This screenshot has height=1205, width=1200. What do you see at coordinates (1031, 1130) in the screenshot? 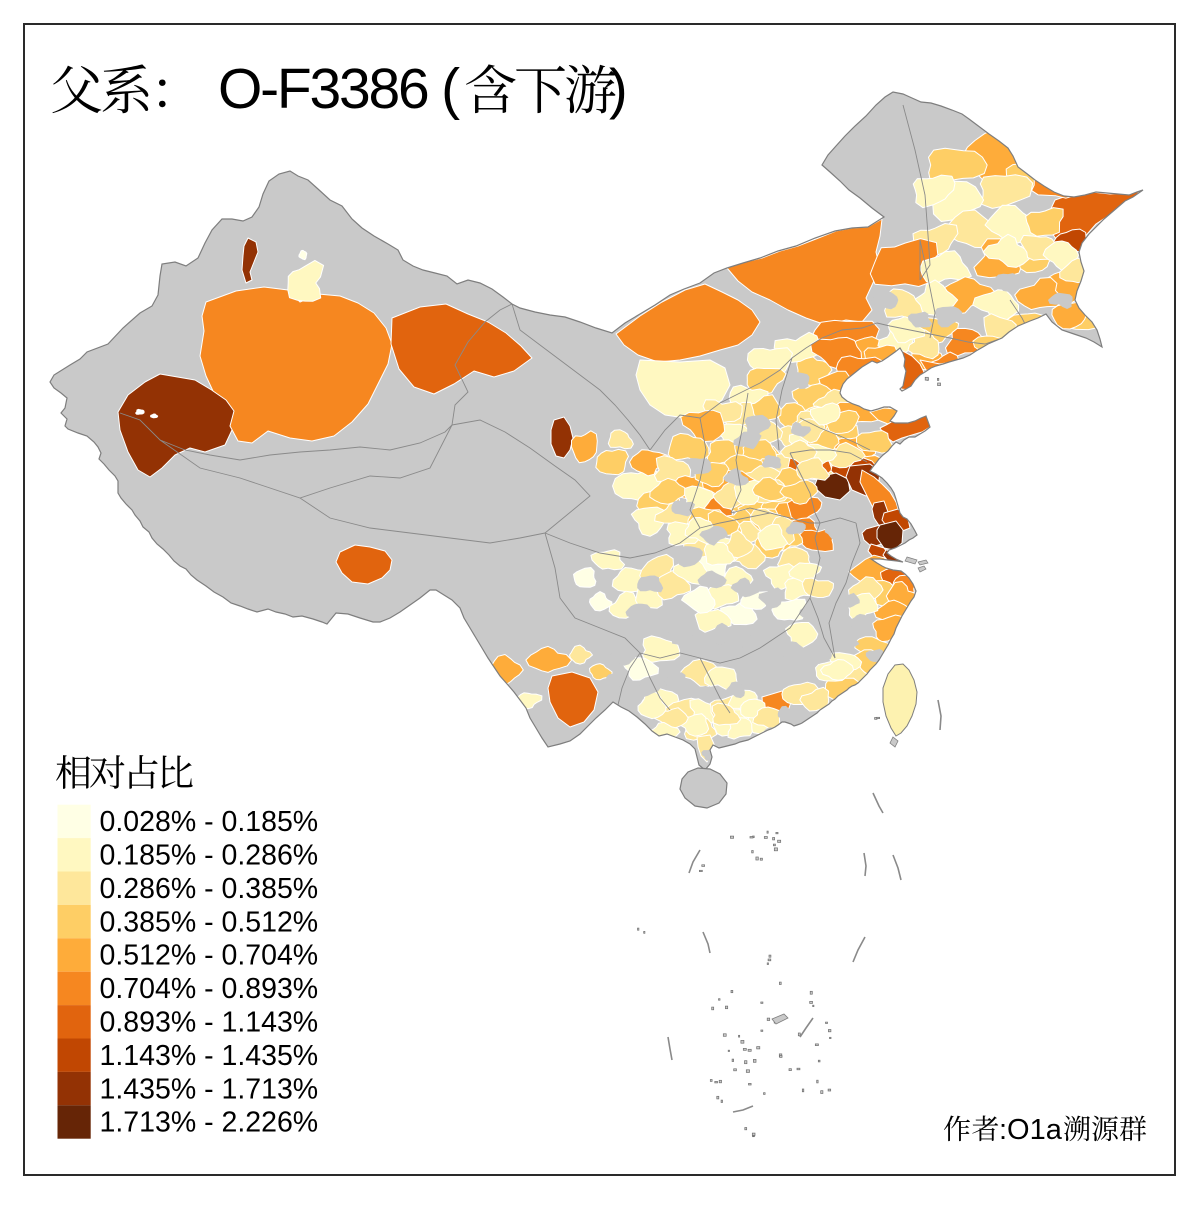
I see `svg-text: :O1a` at bounding box center [1031, 1130].